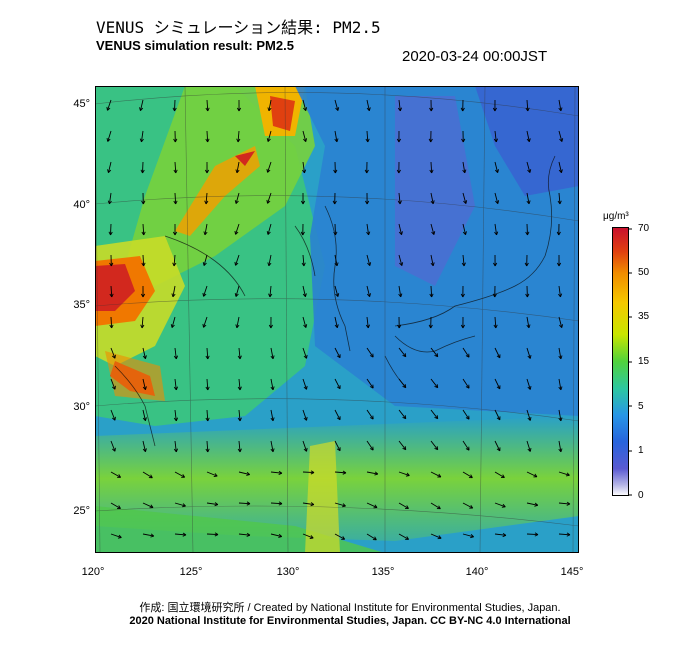 The image size is (700, 649). What do you see at coordinates (622, 361) in the screenshot?
I see `colorbar` at bounding box center [622, 361].